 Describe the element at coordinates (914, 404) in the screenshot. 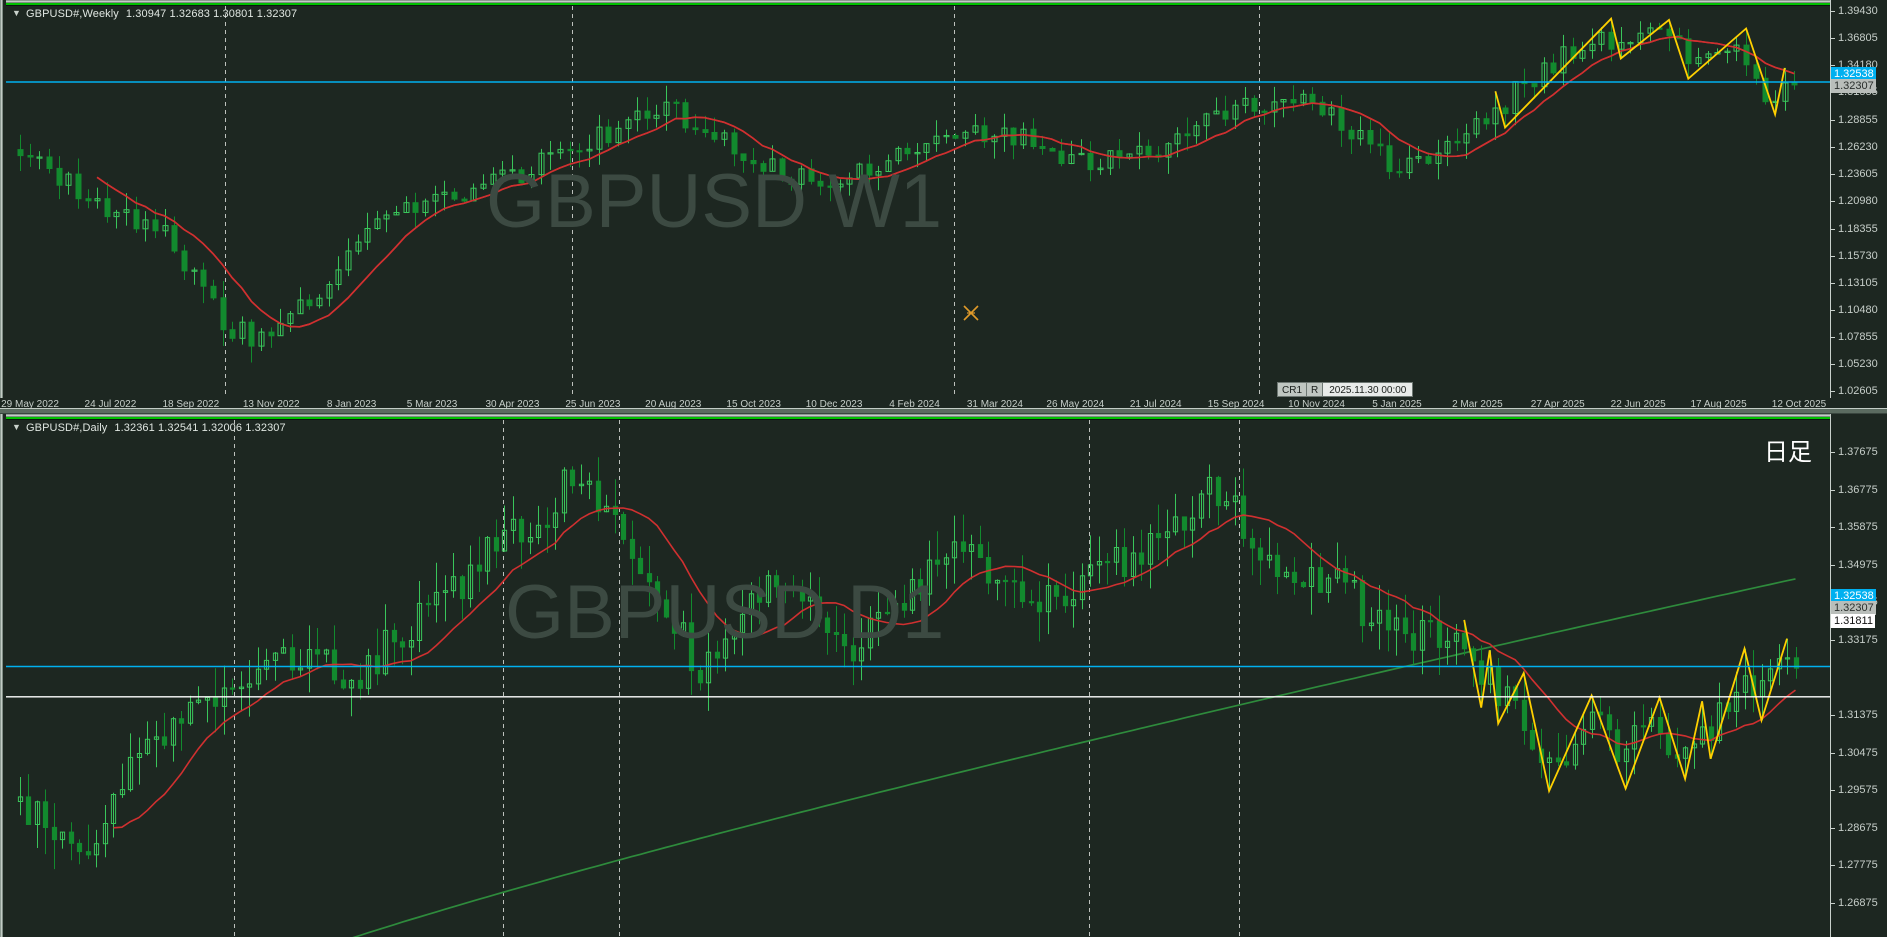

I see `weekly-date-tick-label: 4 Feb 2024` at that location.